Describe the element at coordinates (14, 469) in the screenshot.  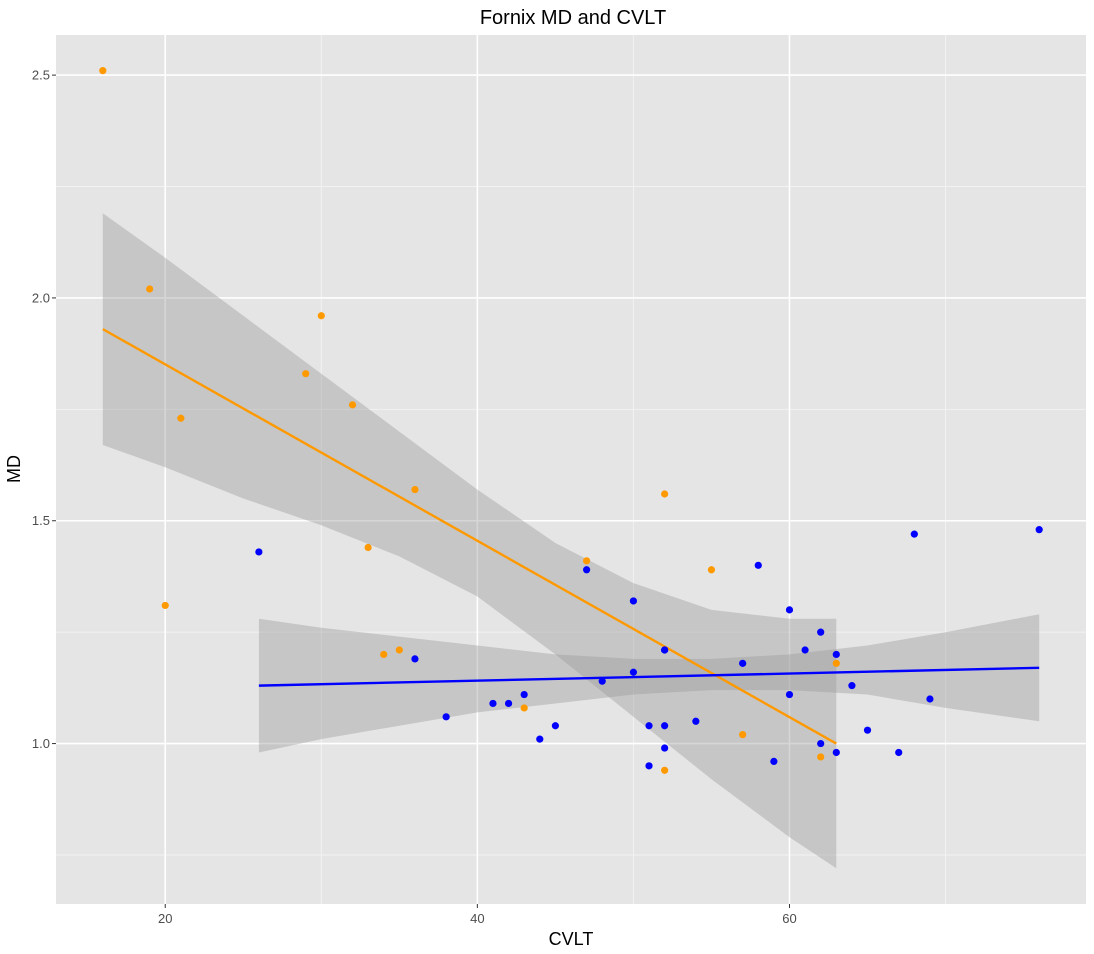
I see `y-axis-title: MD` at that location.